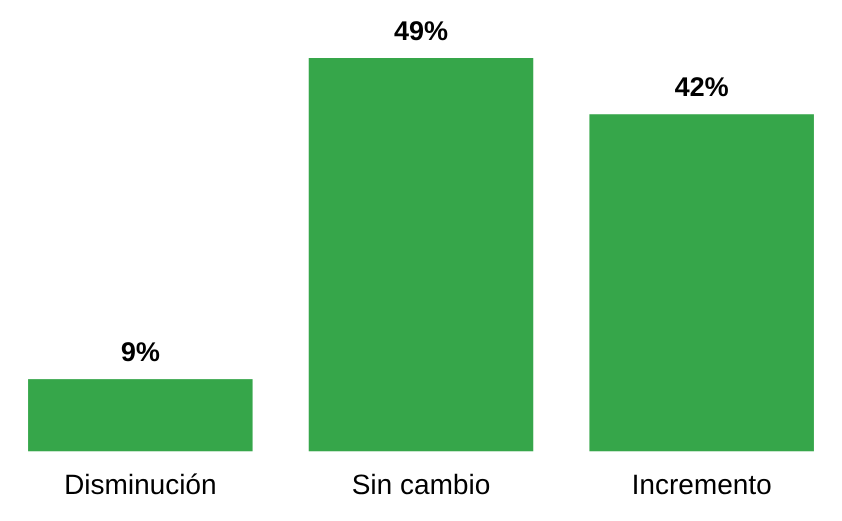 This screenshot has height=521, width=842. I want to click on x-tick-label: Disminución, so click(140, 484).